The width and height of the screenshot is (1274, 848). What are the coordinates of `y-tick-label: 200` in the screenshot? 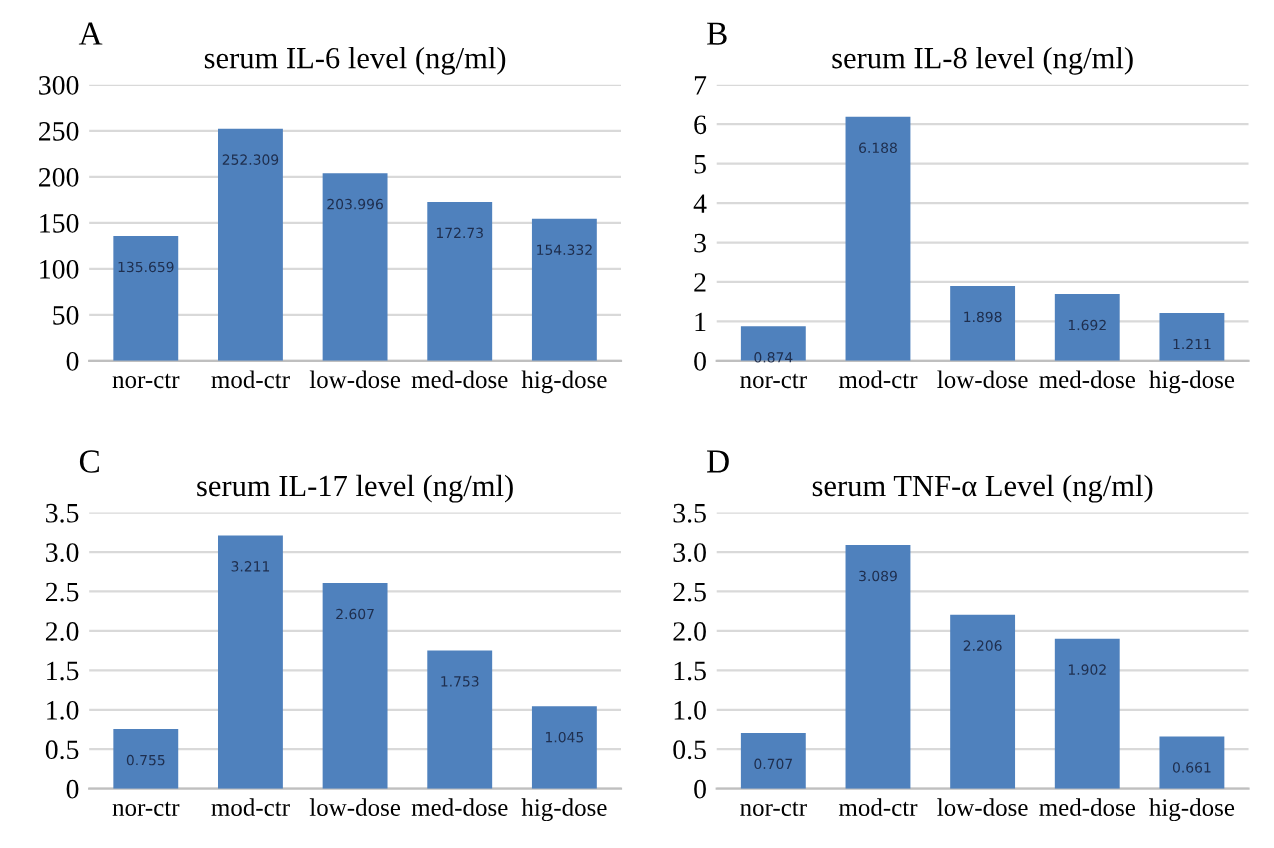 It's located at (59, 177).